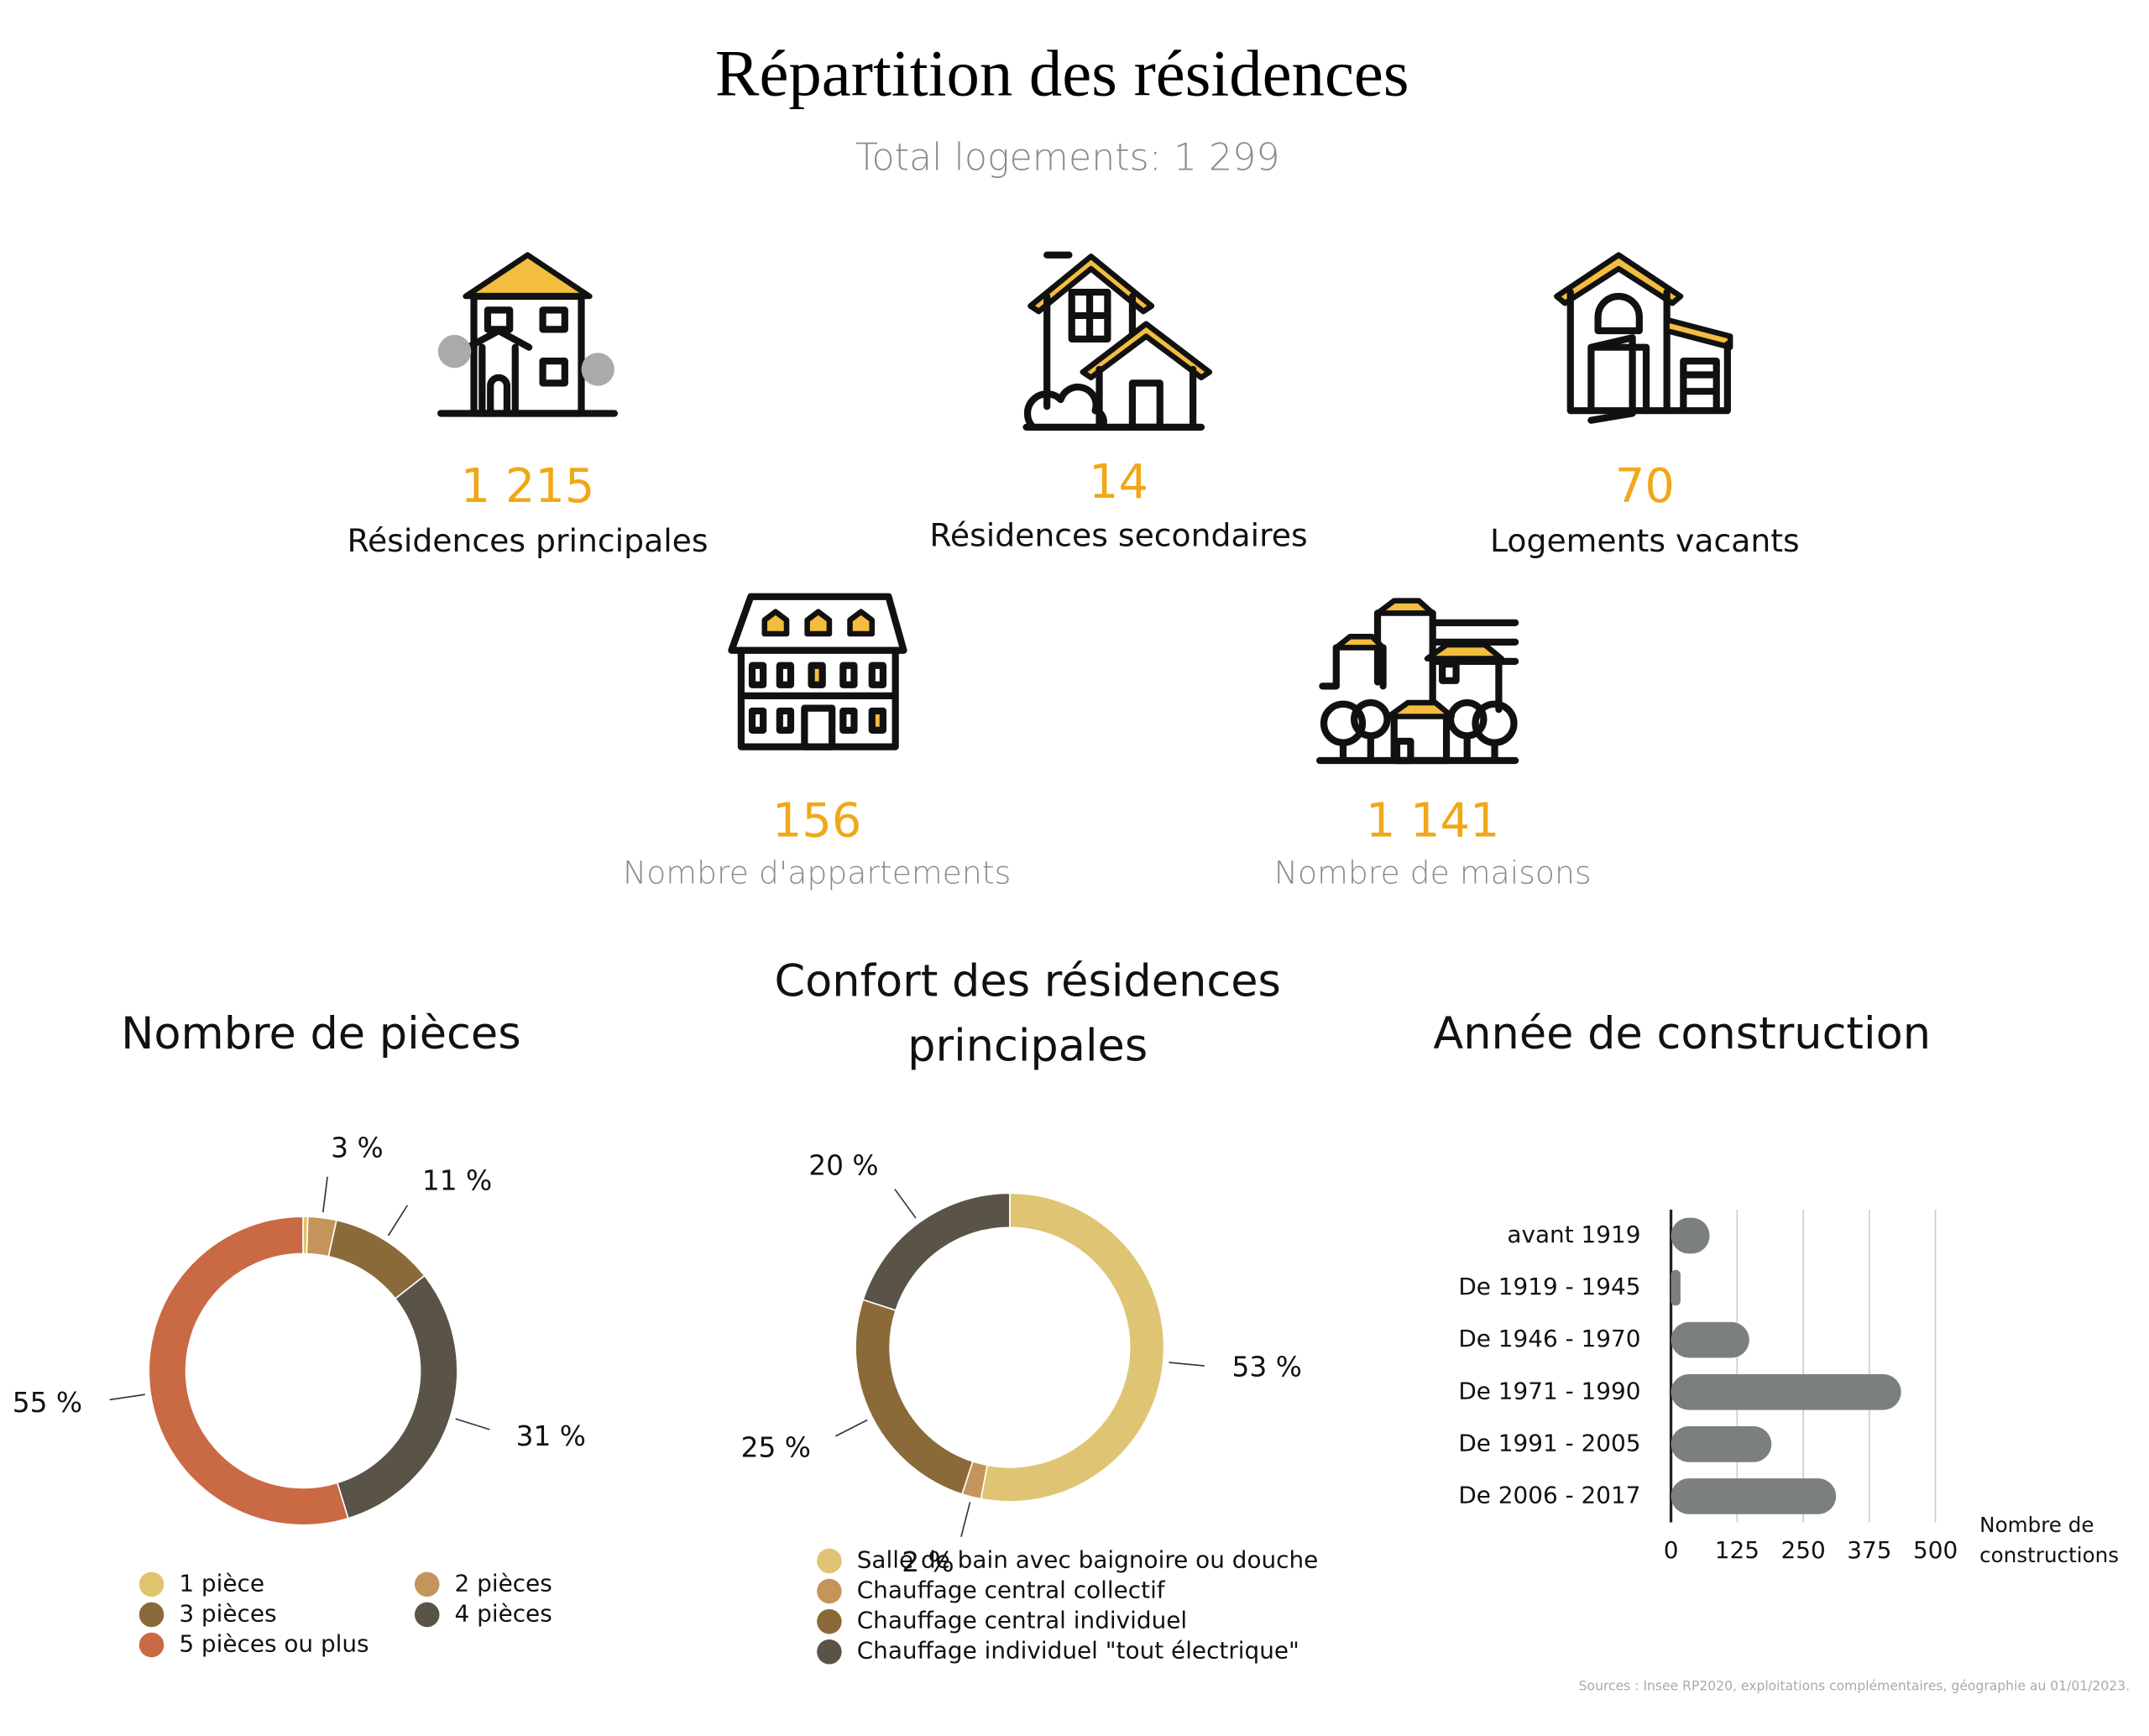 Image resolution: width=2149 pixels, height=1736 pixels. What do you see at coordinates (1062, 73) in the screenshot?
I see `page-title: Répartition des résidences` at bounding box center [1062, 73].